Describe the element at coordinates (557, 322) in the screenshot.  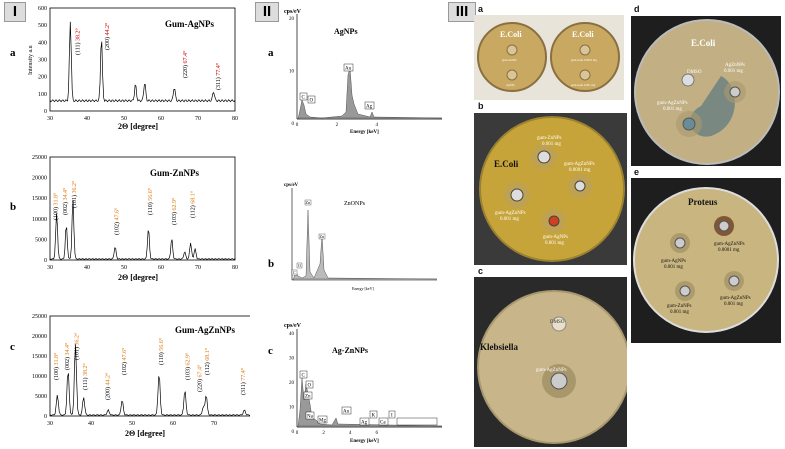
I see `plate-c-label-1: DMSO` at that location.